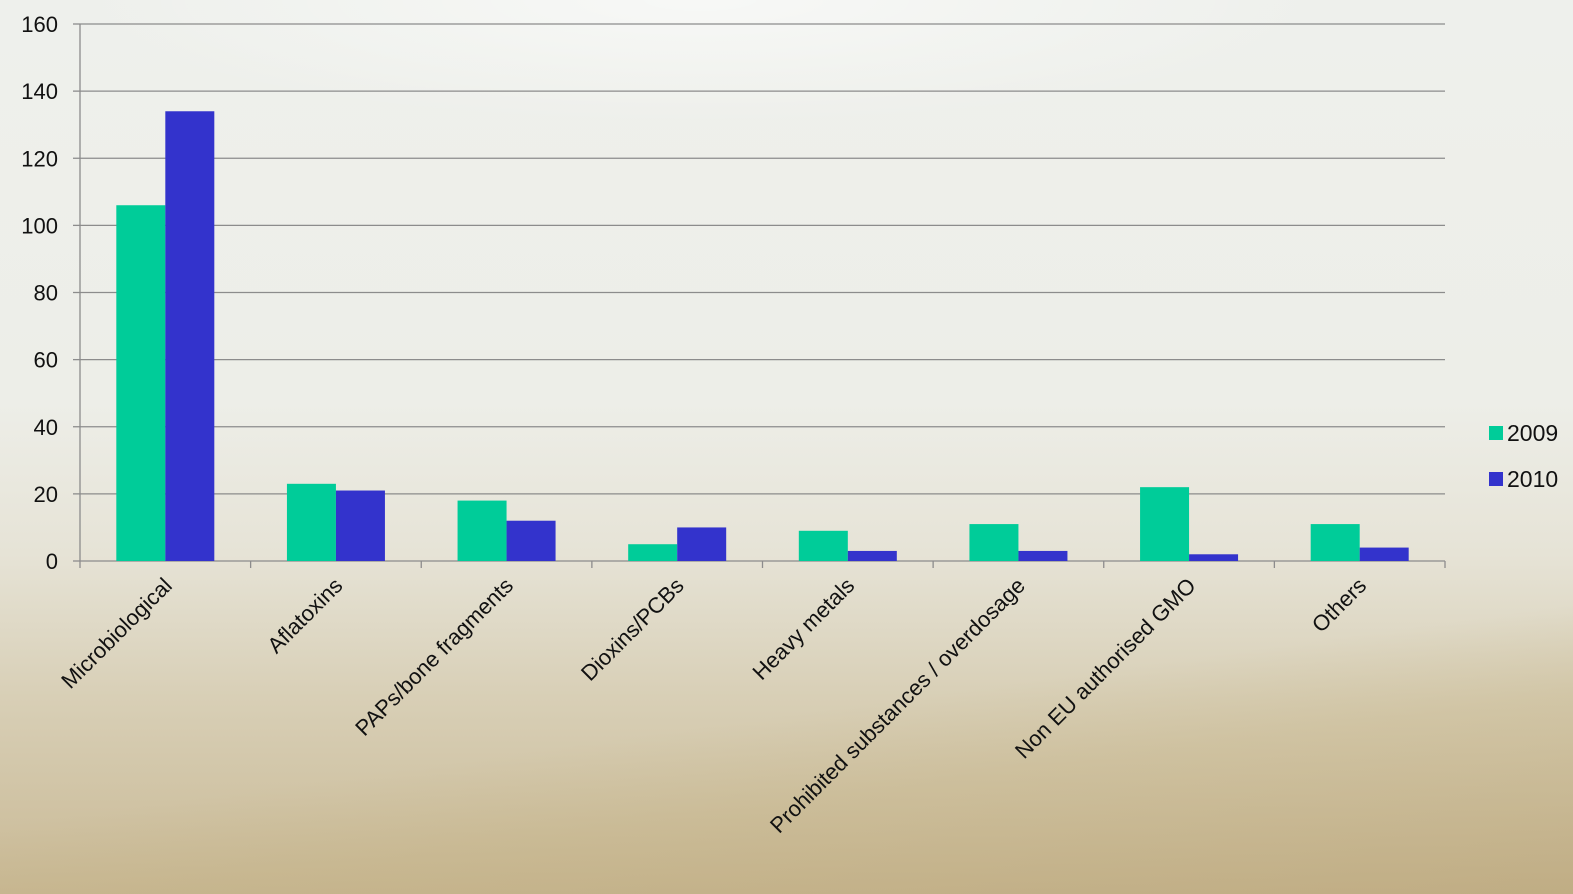  What do you see at coordinates (872, 555) in the screenshot?
I see `bar-2010-heavy-metals` at bounding box center [872, 555].